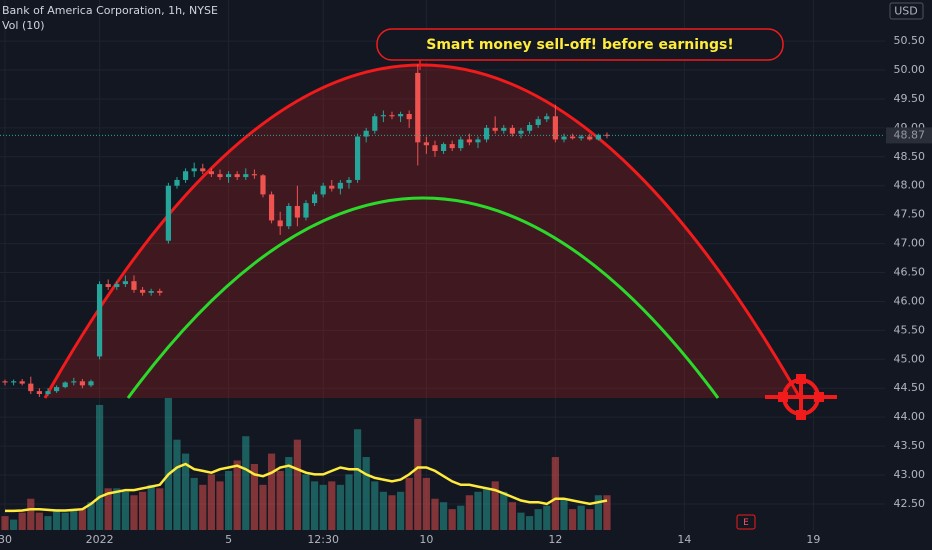  I want to click on y-tick-label: 48.50, so click(910, 156).